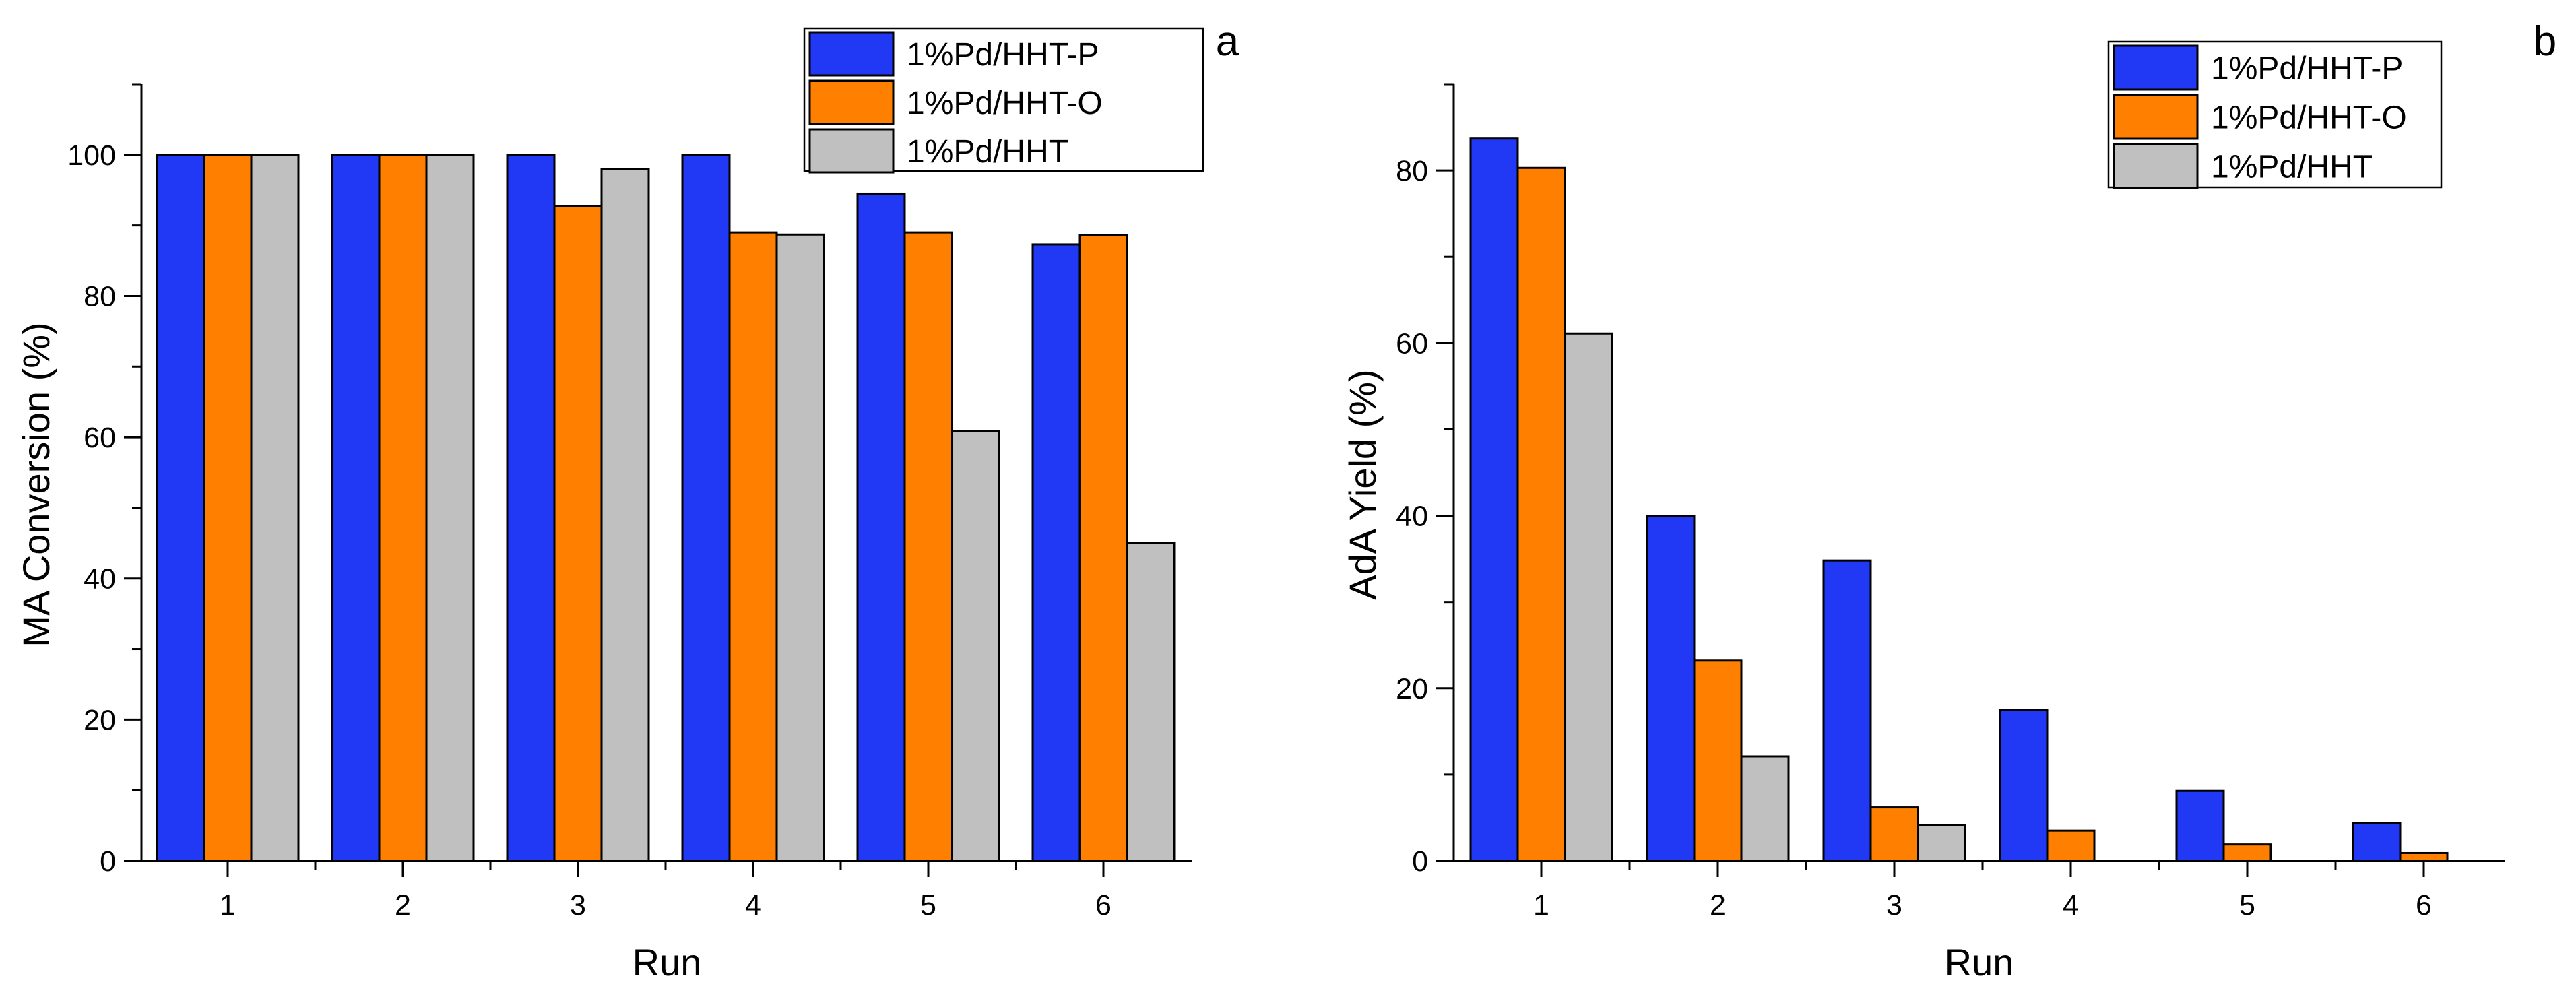 Image resolution: width=2576 pixels, height=1005 pixels. What do you see at coordinates (1227, 41) in the screenshot?
I see `panel-label: a` at bounding box center [1227, 41].